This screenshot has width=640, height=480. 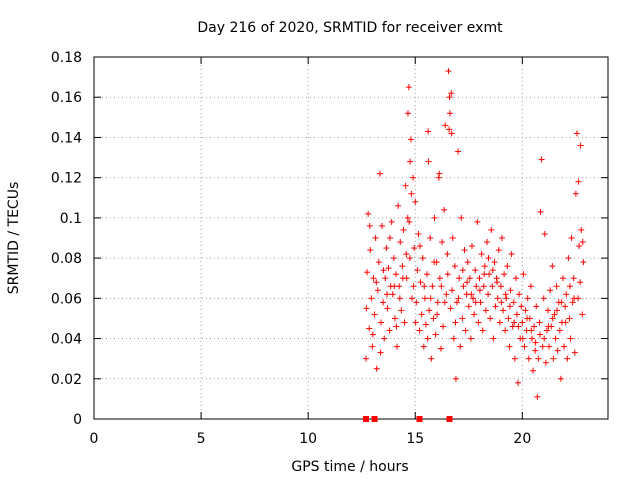 I want to click on x-tick-label: 0, so click(x=94, y=439).